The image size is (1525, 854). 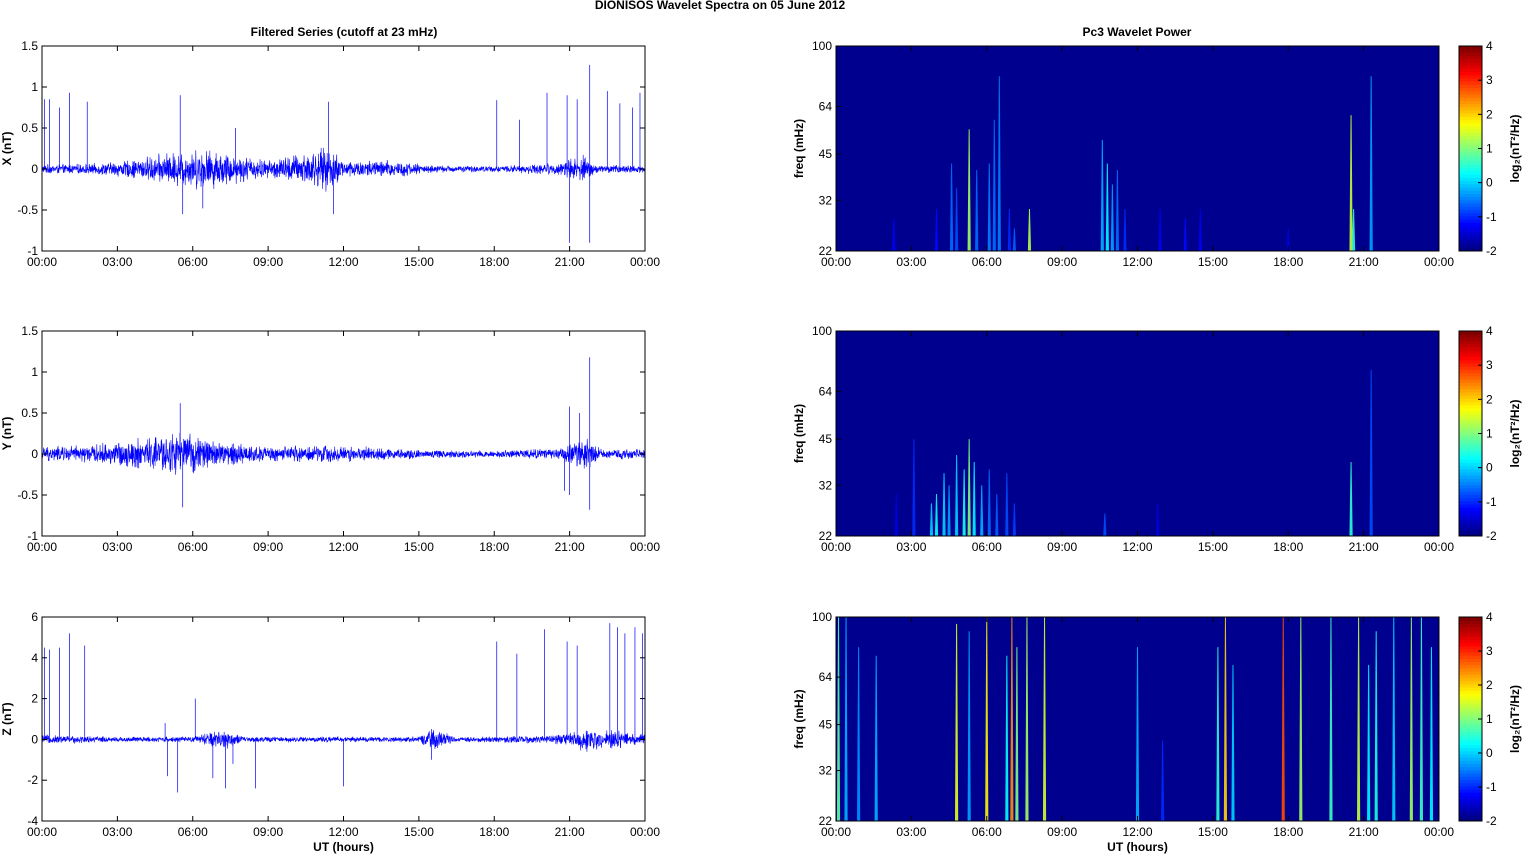 What do you see at coordinates (29, 46) in the screenshot?
I see `y-tick-label: 1.5` at bounding box center [29, 46].